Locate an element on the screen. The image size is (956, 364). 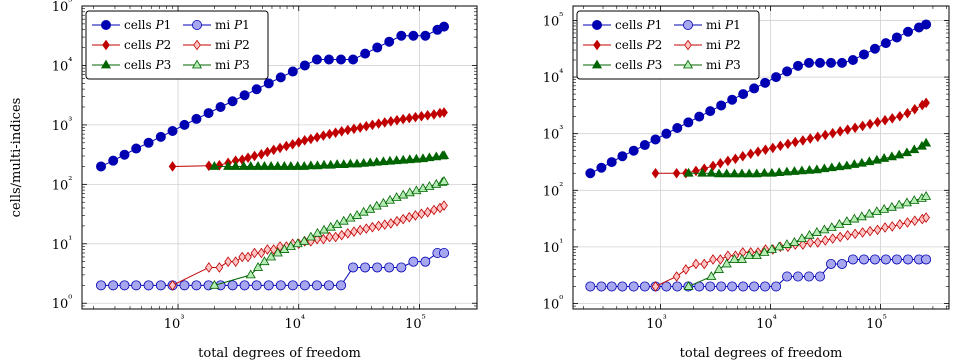
legend-marker-mi-p1 is located at coordinates (688, 24).